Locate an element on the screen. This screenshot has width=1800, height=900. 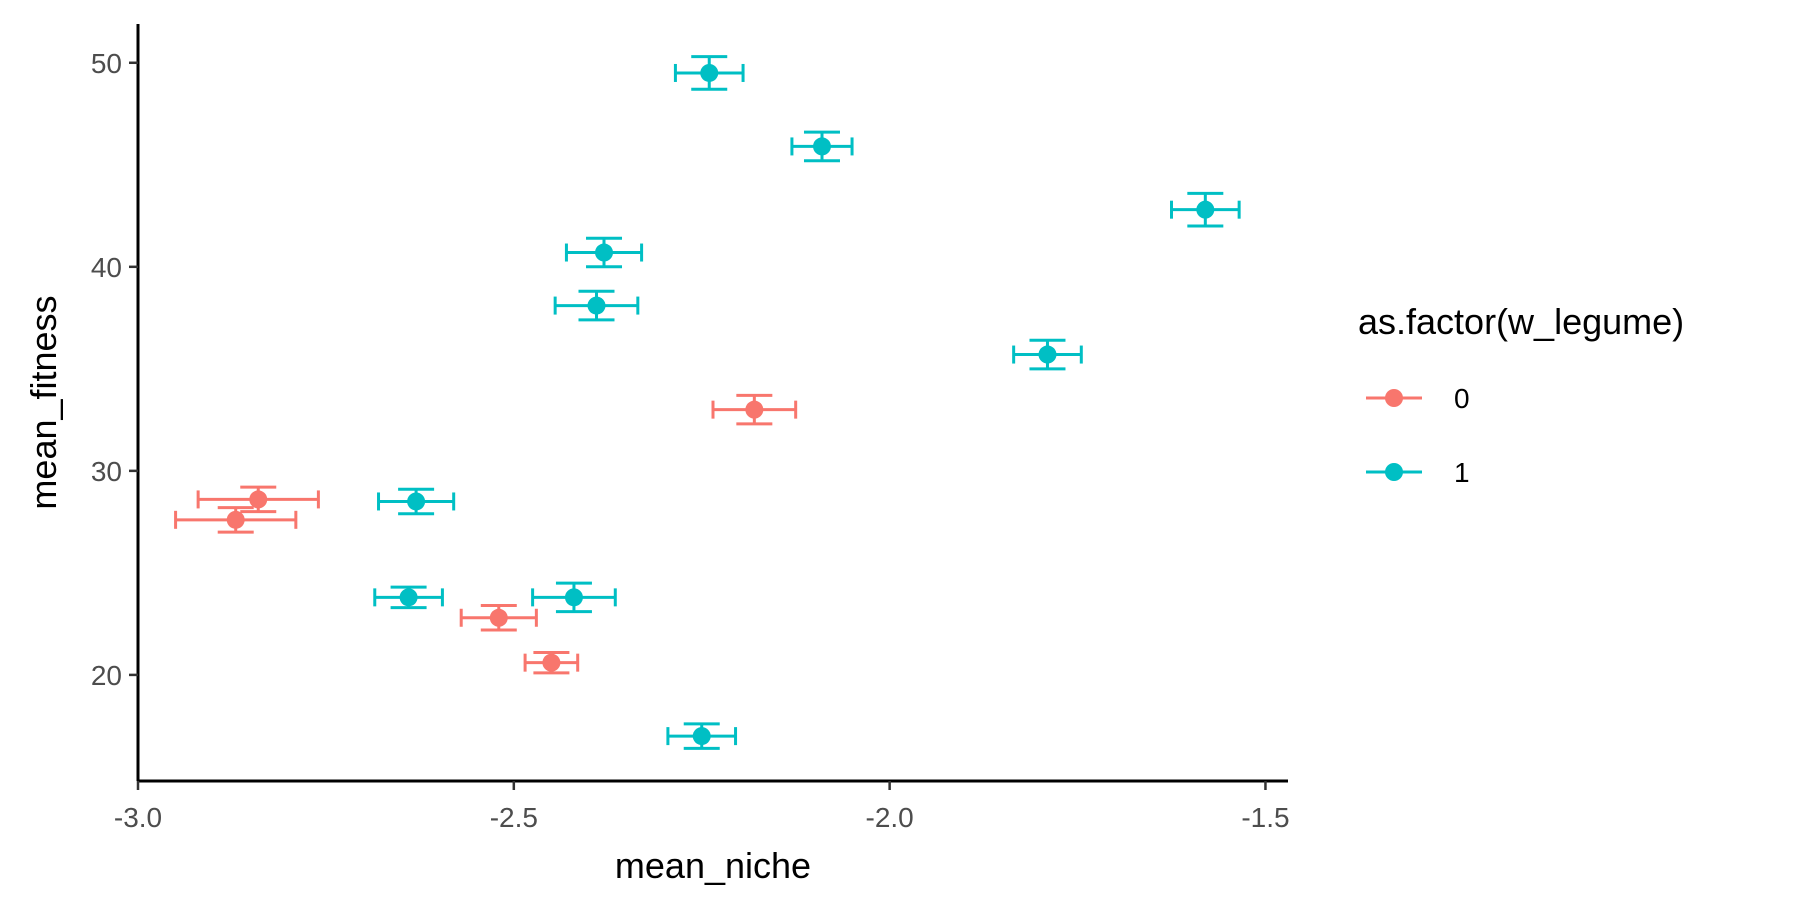
legend-label: 1 is located at coordinates (1462, 472).